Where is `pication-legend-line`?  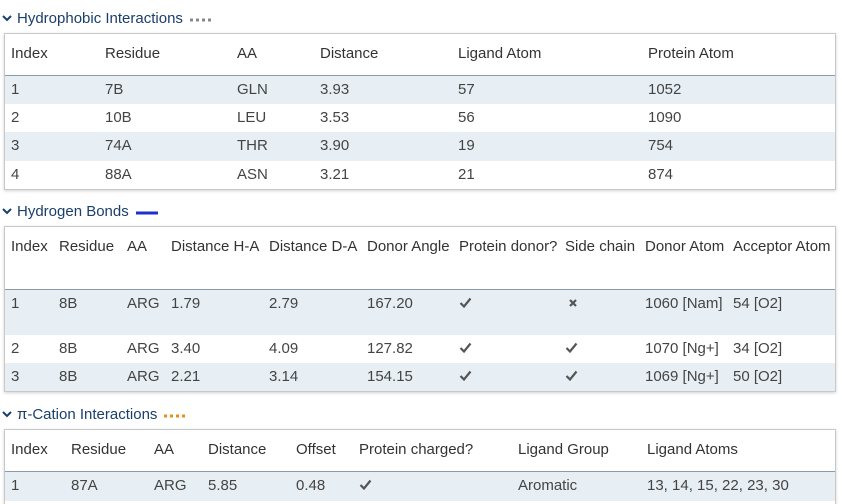
pication-legend-line is located at coordinates (175, 414).